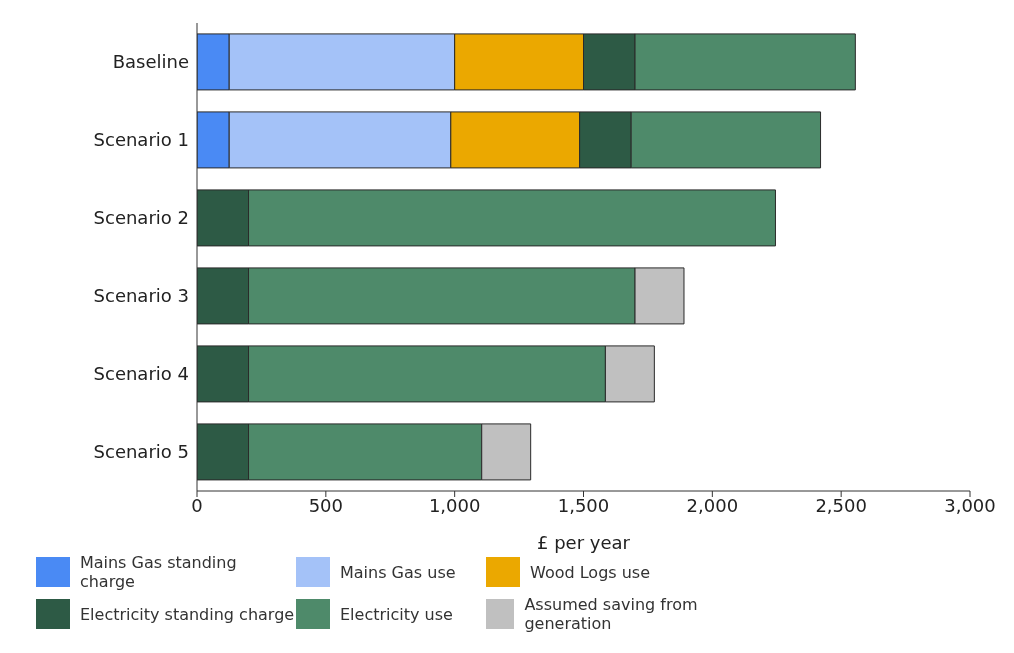  What do you see at coordinates (590, 572) in the screenshot?
I see `legend-label: Wood Logs use` at bounding box center [590, 572].